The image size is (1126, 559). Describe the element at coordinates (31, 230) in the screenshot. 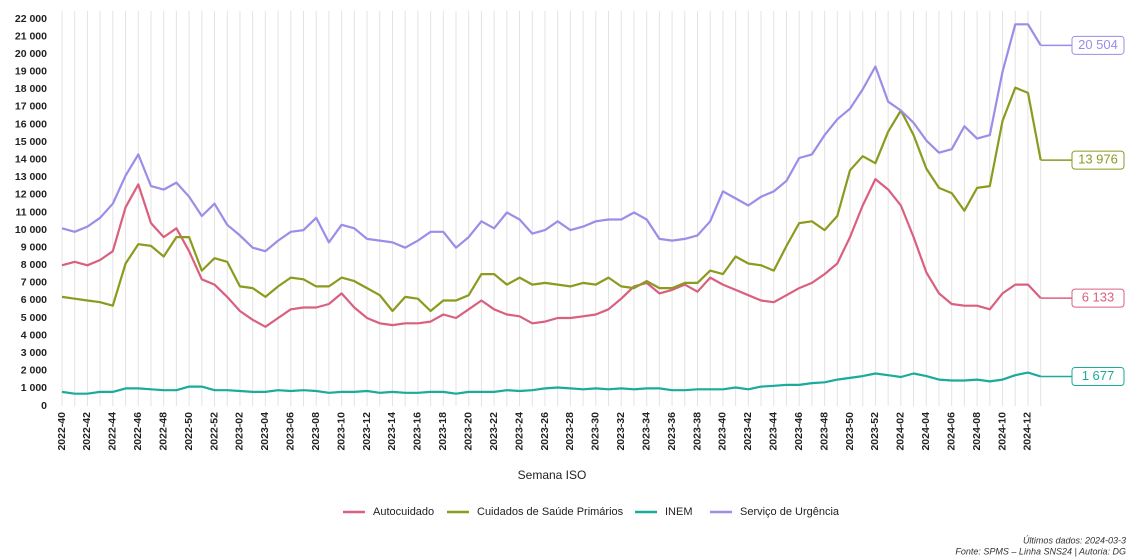

I see `y-tick-label: 10 000` at that location.